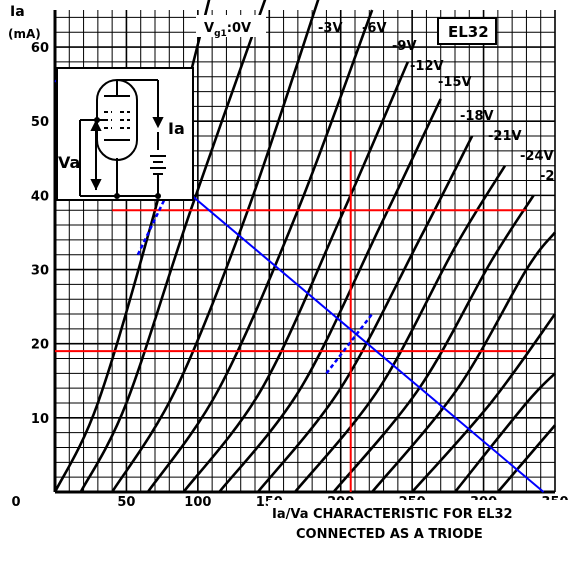 The image size is (579, 563). Describe the element at coordinates (505, 136) in the screenshot. I see `curve-label: -21V` at that location.